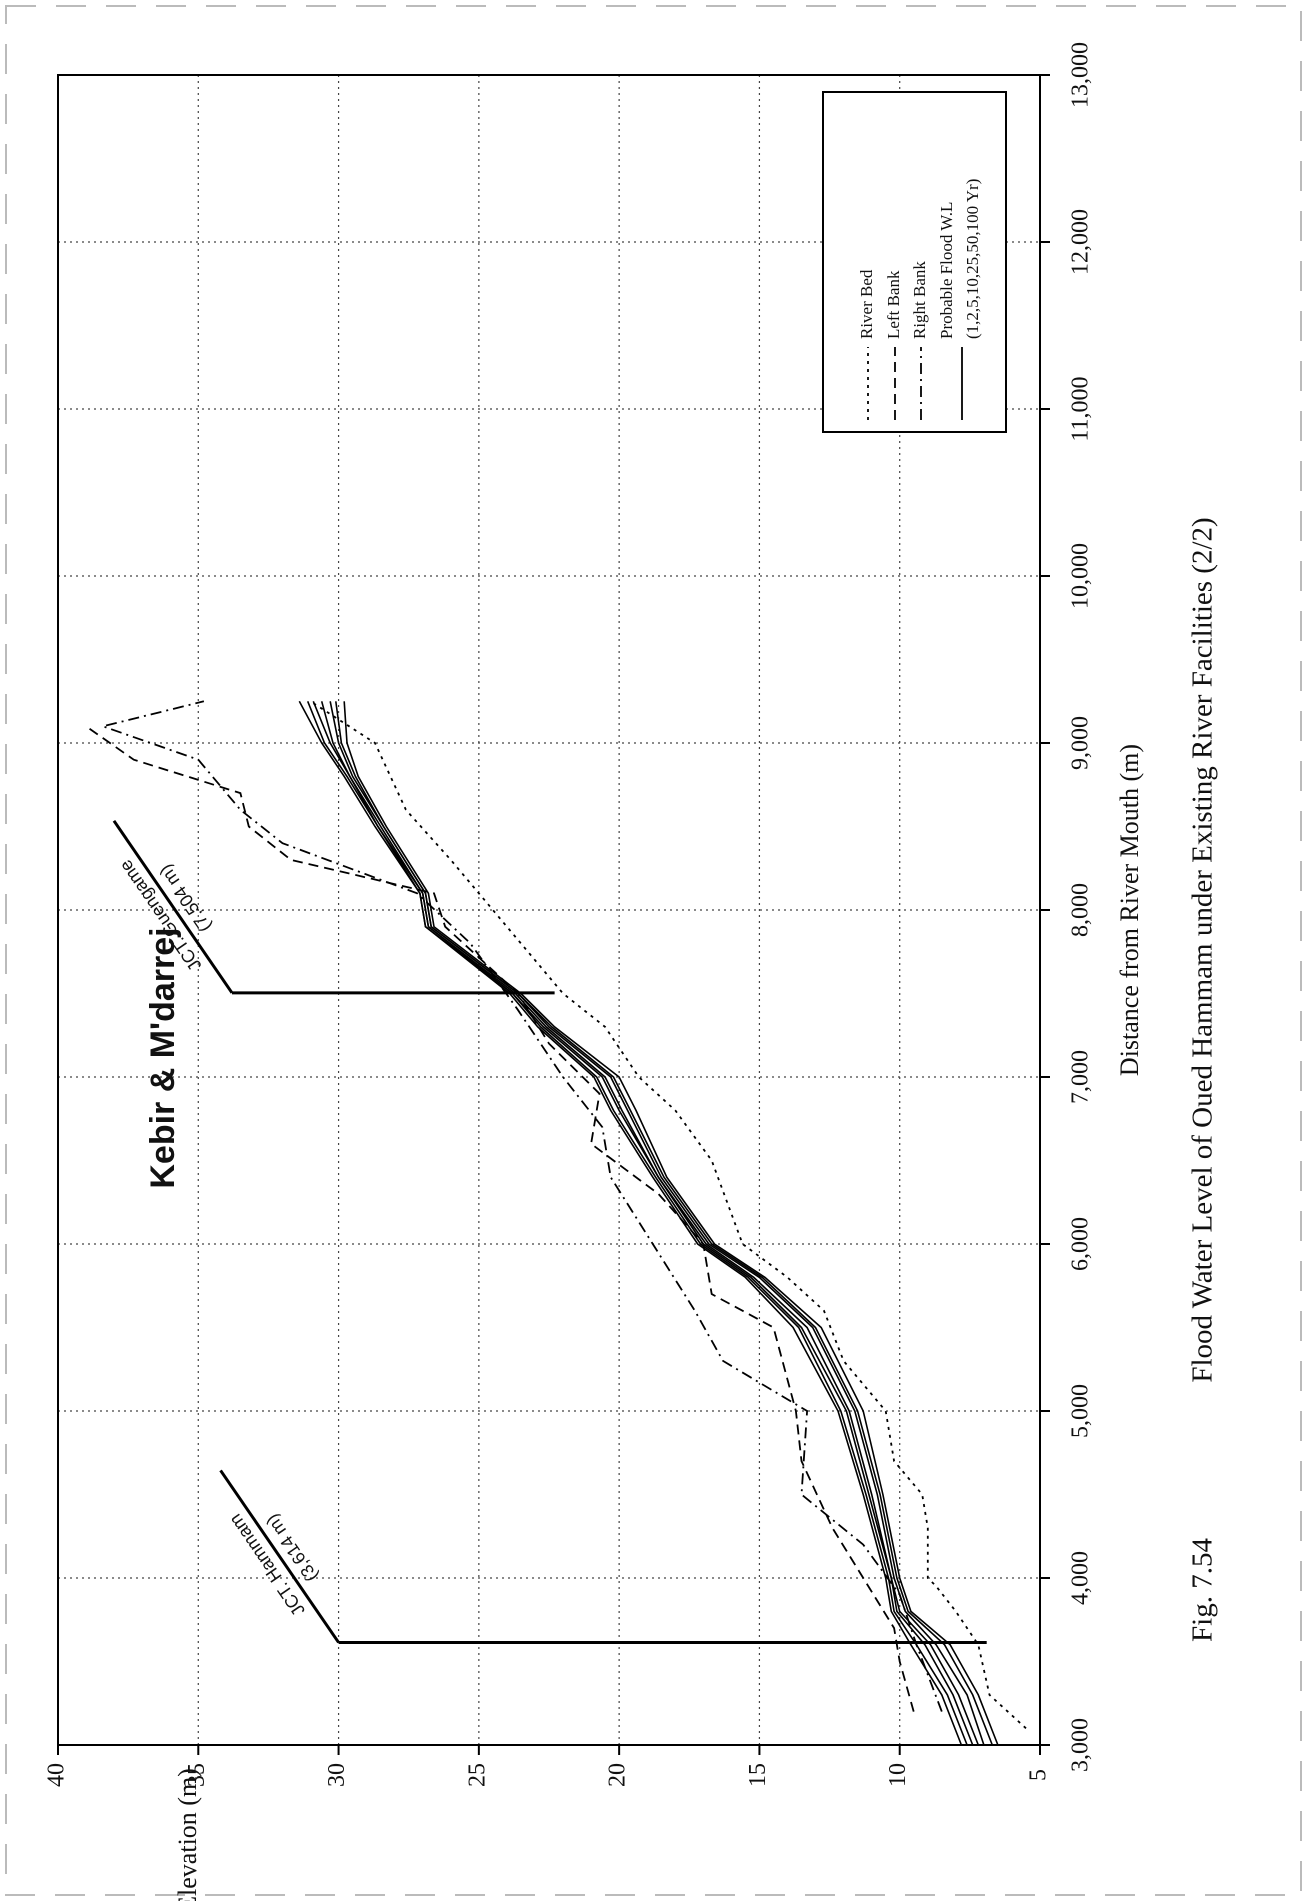 Image resolution: width=1307 pixels, height=1901 pixels. What do you see at coordinates (1129, 910) in the screenshot?
I see `x-axis-title: Distance from River Mouth (m)` at bounding box center [1129, 910].